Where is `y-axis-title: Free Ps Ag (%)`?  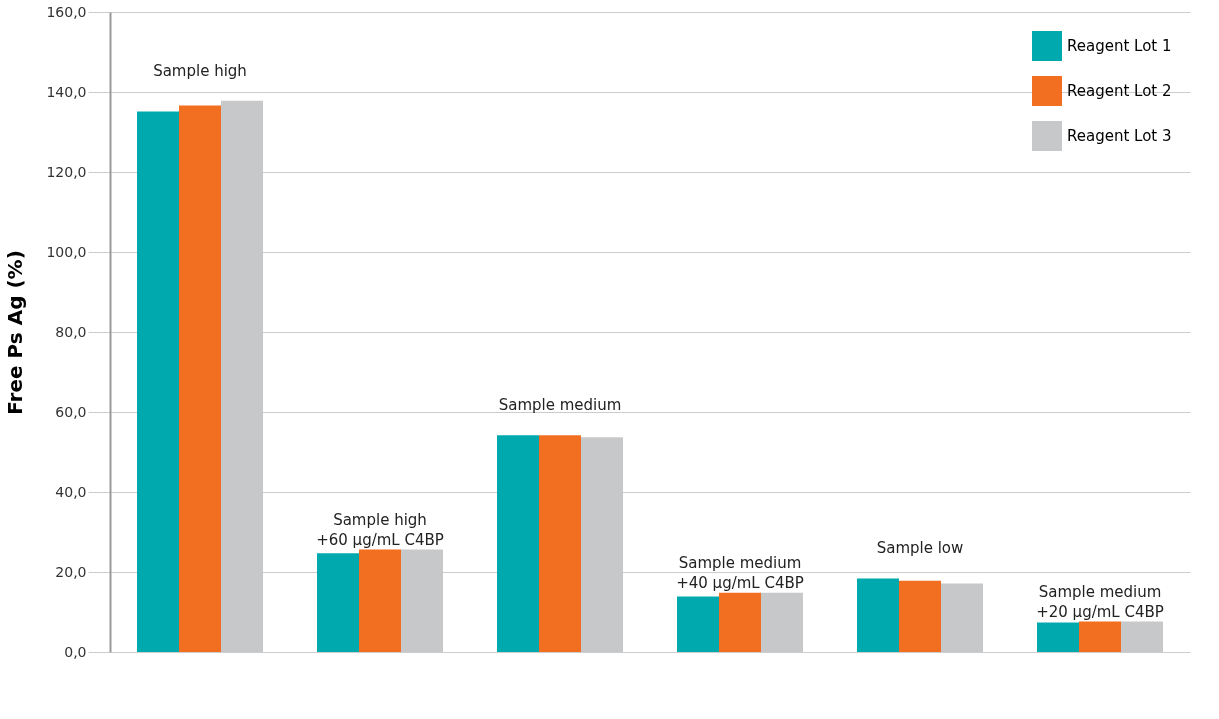 y-axis-title: Free Ps Ag (%) is located at coordinates (15, 332).